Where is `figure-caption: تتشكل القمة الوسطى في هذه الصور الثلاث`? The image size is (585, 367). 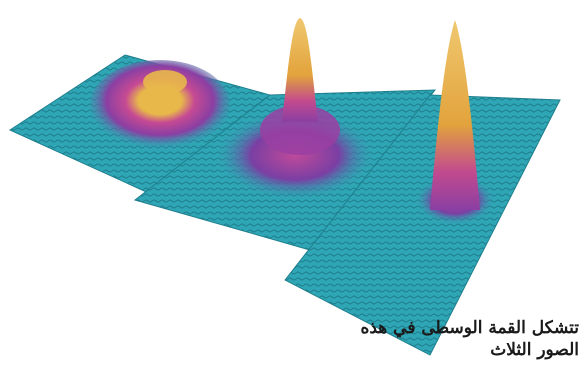
figure-caption: تتشكل القمة الوسطى في هذه الصور الثلاث is located at coordinates (469, 339).